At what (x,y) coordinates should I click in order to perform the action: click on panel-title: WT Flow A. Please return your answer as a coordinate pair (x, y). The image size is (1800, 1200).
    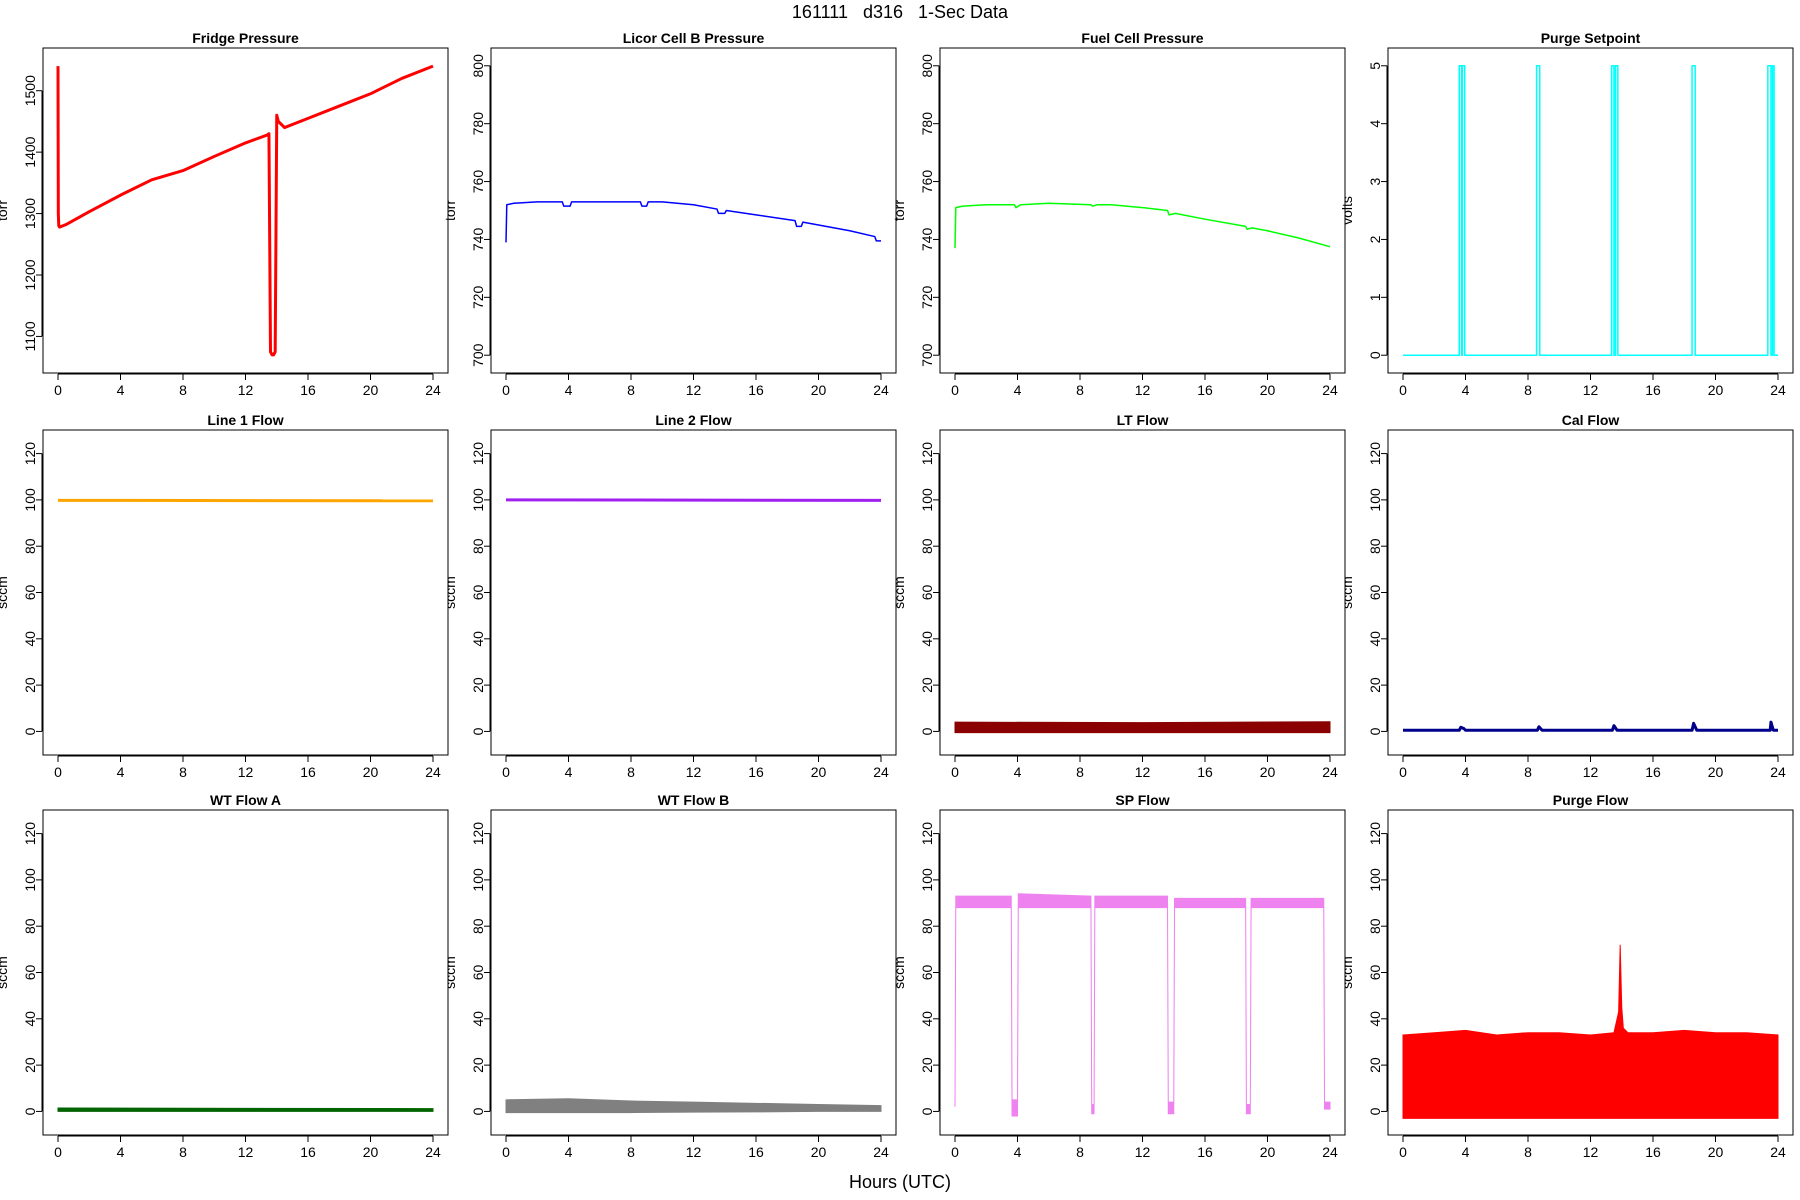
    Looking at the image, I should click on (245, 800).